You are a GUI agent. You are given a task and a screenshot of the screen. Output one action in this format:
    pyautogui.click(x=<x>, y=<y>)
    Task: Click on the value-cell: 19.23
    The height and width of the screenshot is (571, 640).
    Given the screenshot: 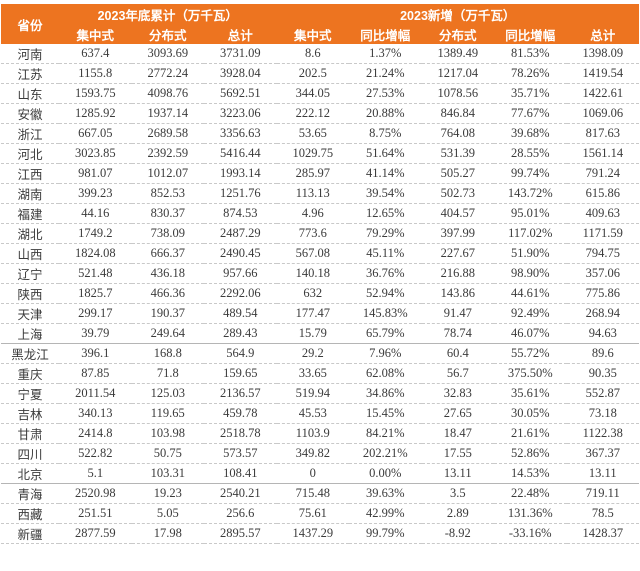 What is the action you would take?
    pyautogui.click(x=167, y=494)
    